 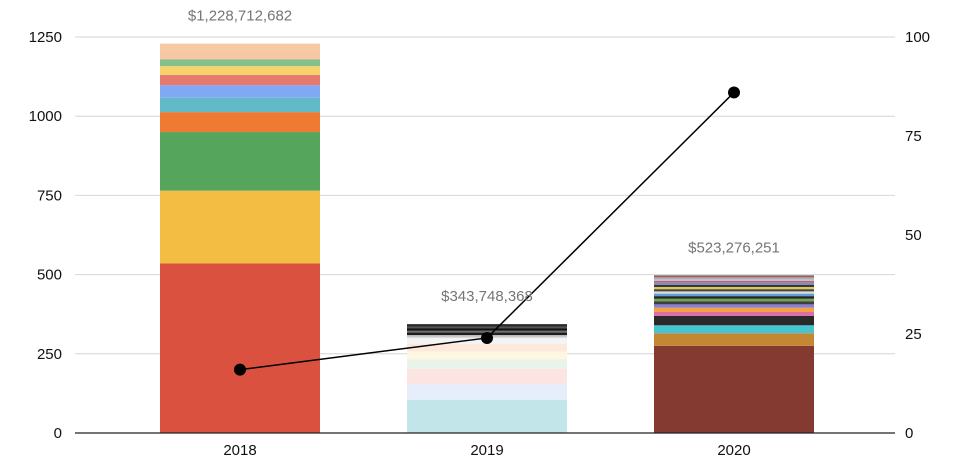 I want to click on x-tick-label: 2019, so click(x=486, y=450).